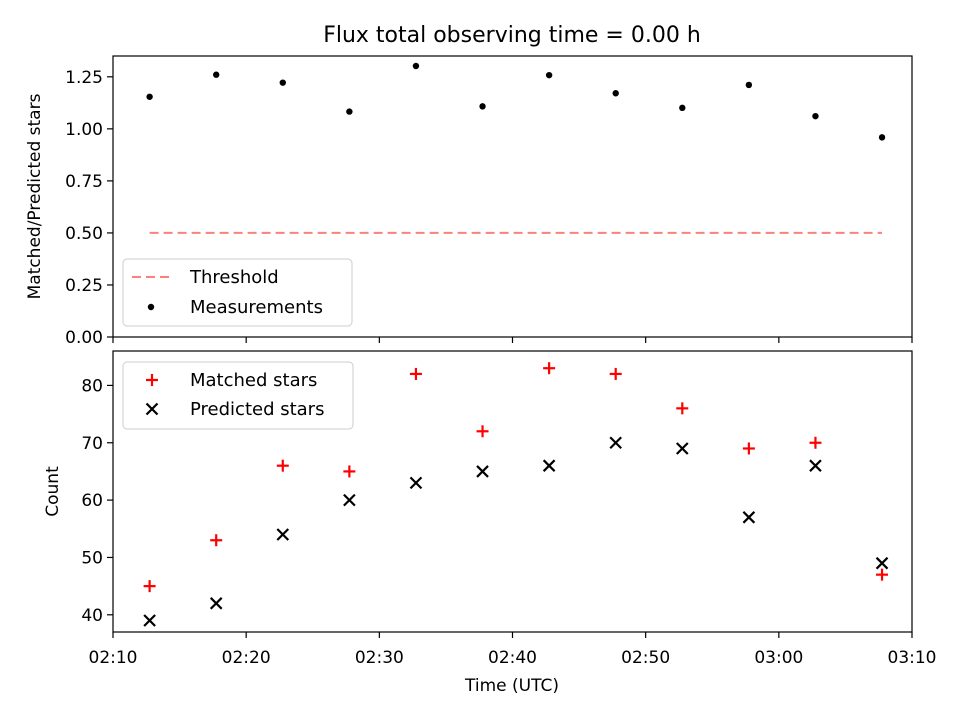 The image size is (960, 720). What do you see at coordinates (113, 658) in the screenshot?
I see `x-tick-label: 02:10` at bounding box center [113, 658].